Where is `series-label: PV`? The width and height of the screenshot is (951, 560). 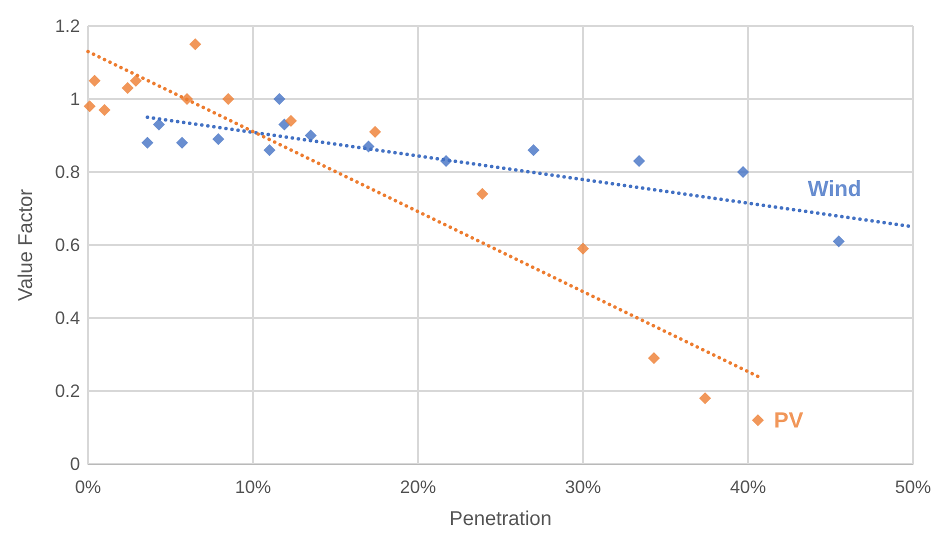 series-label: PV is located at coordinates (789, 420).